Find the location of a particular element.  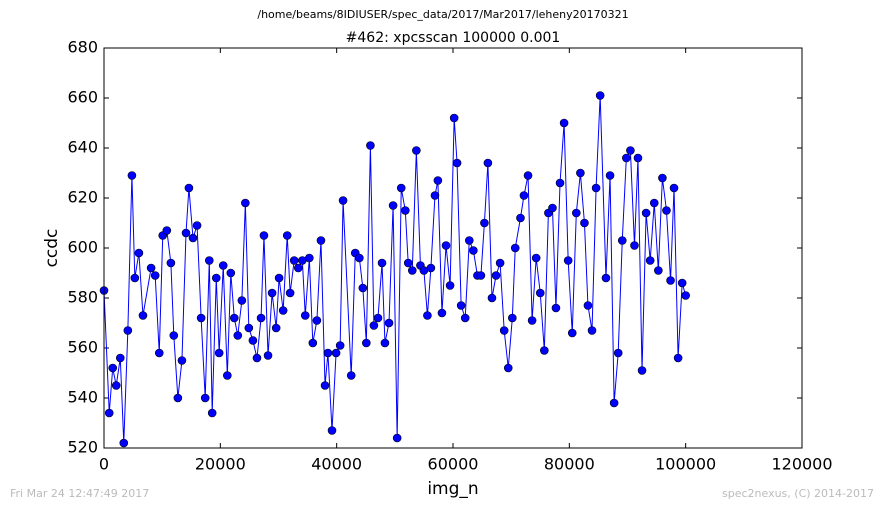

chart-title: #462: xpcsscan 100000 0.001 is located at coordinates (453, 38).